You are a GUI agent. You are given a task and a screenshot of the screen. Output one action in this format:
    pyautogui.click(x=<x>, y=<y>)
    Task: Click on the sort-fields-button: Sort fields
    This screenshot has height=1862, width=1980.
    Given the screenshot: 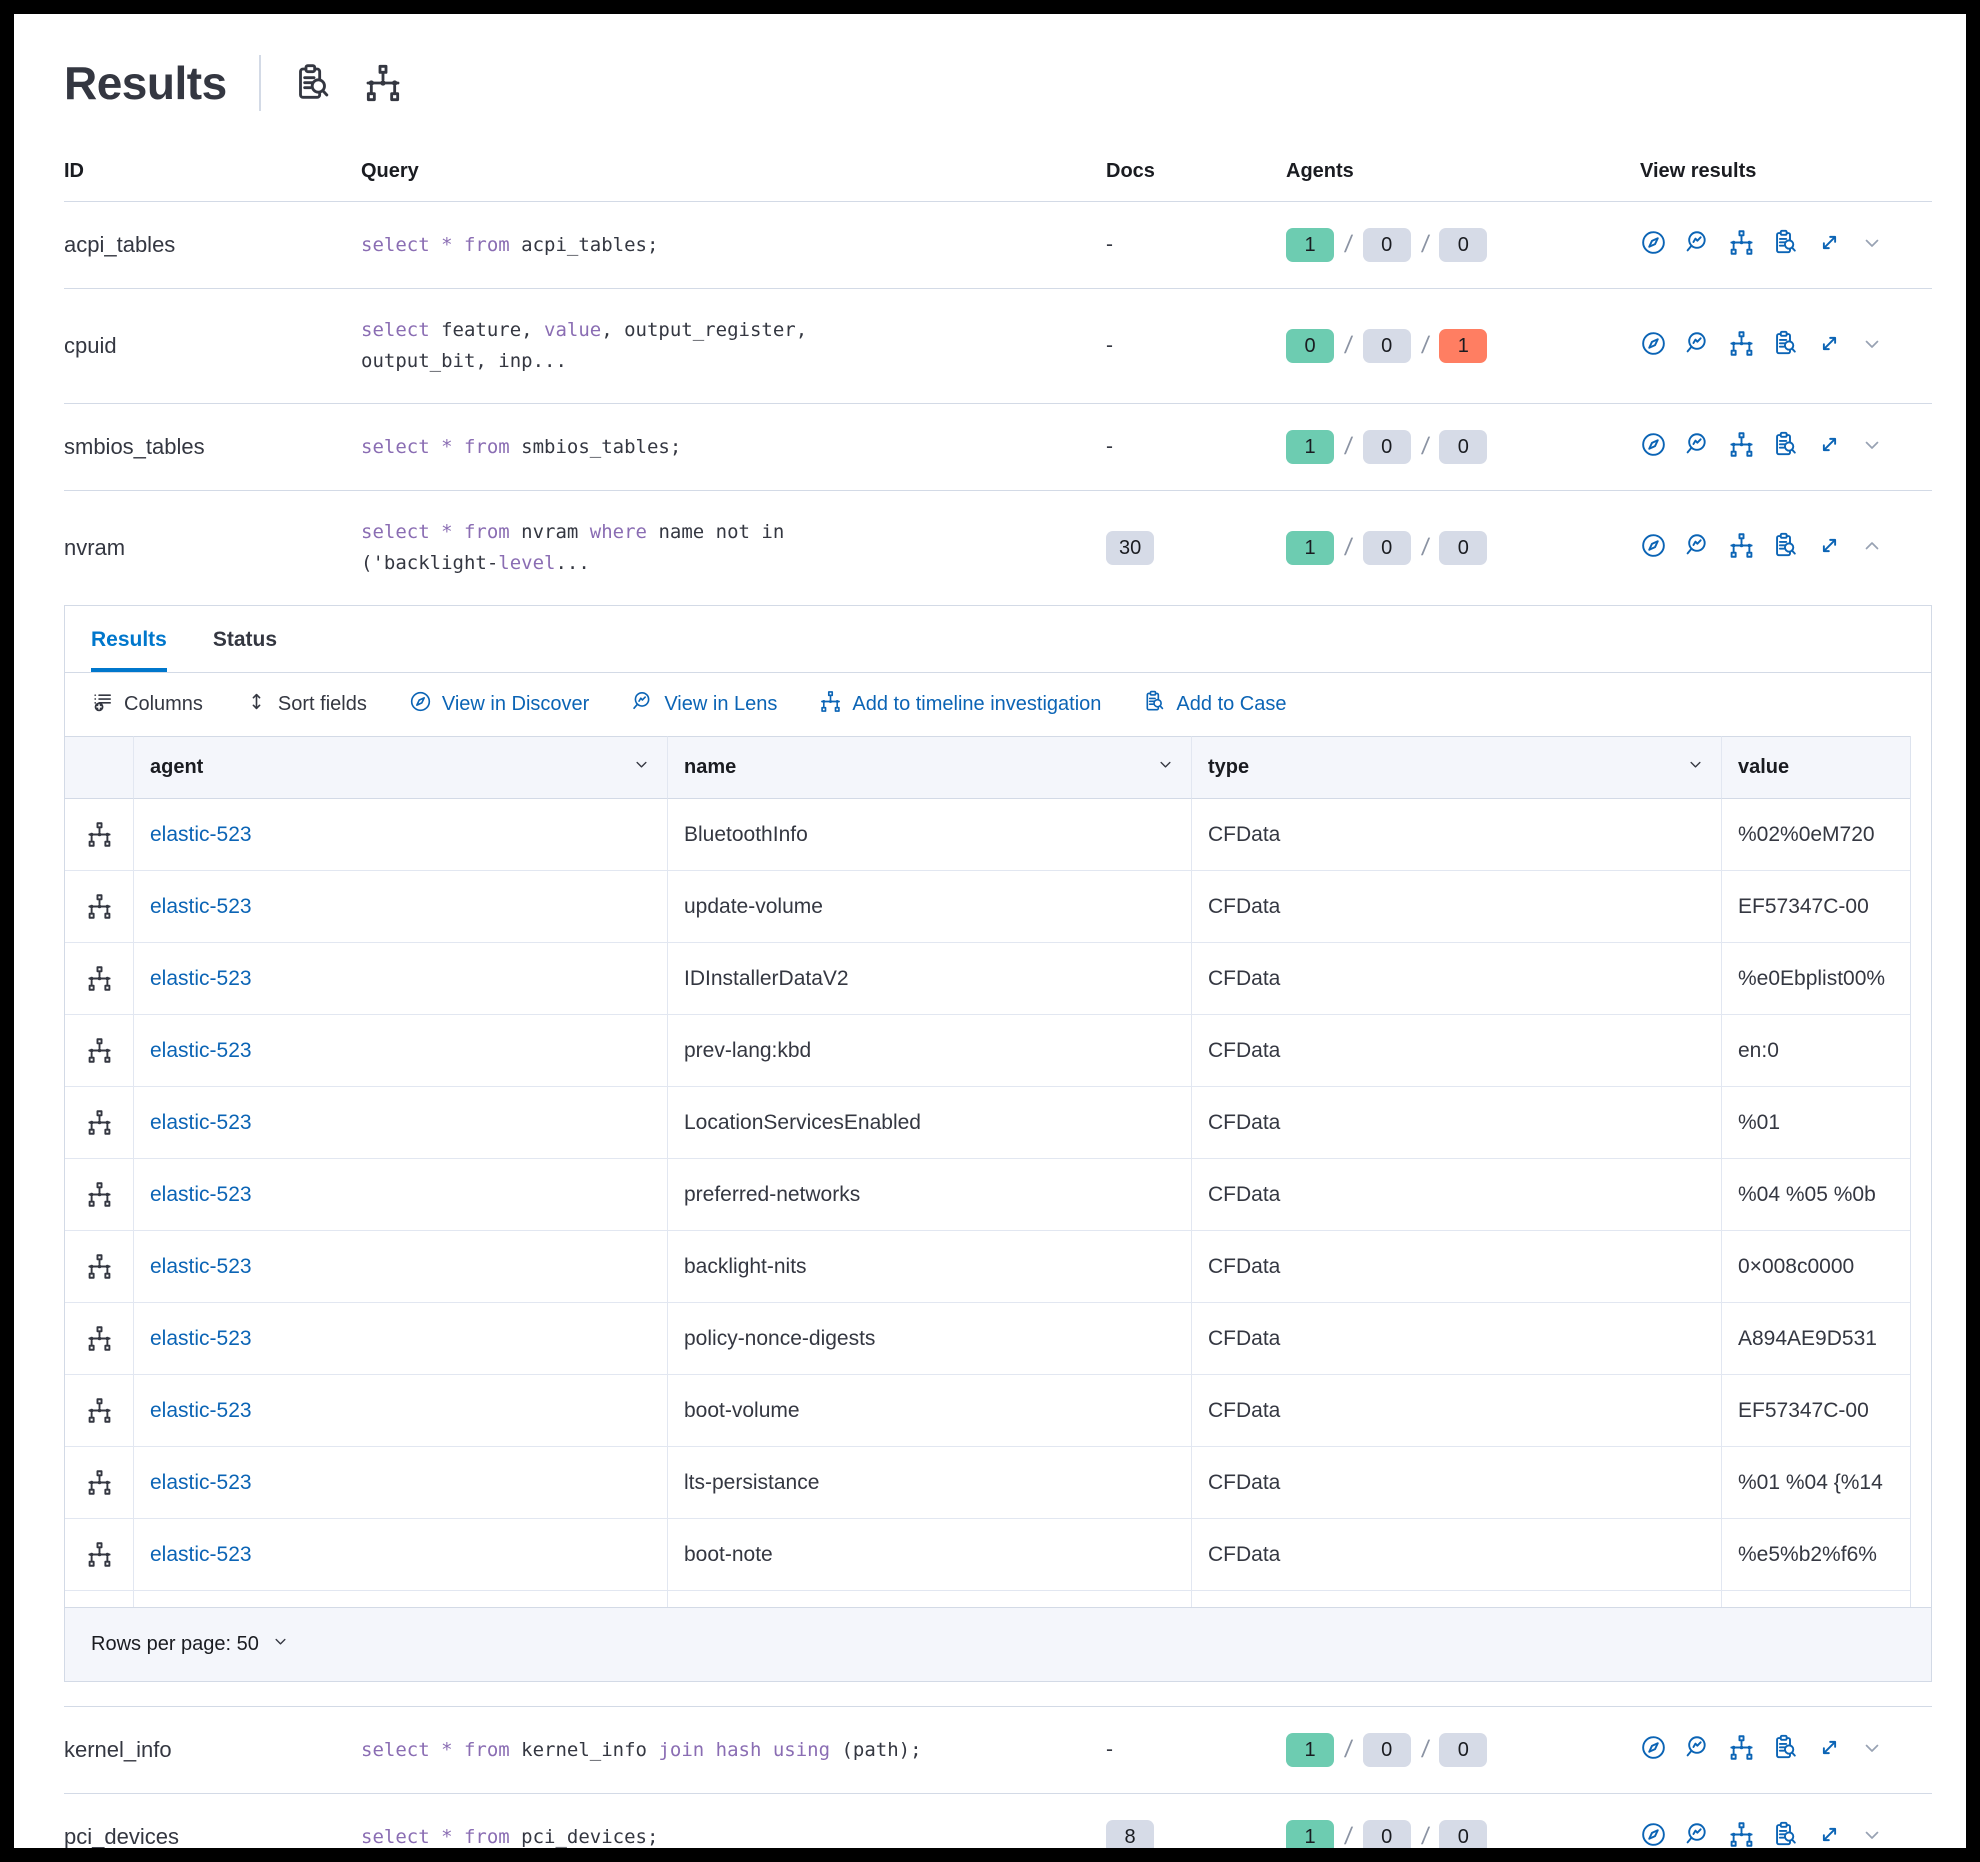 What is the action you would take?
    pyautogui.click(x=306, y=704)
    